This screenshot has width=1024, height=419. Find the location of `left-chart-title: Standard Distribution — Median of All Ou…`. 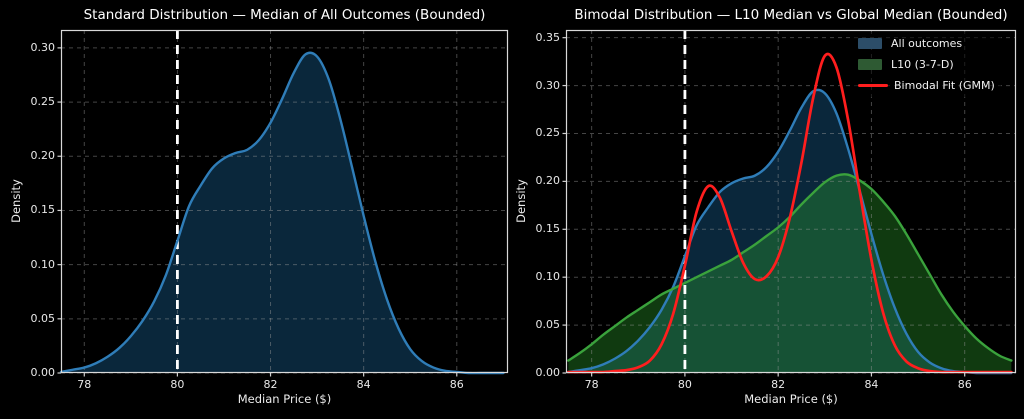

left-chart-title: Standard Distribution — Median of All Ou… is located at coordinates (284, 15).